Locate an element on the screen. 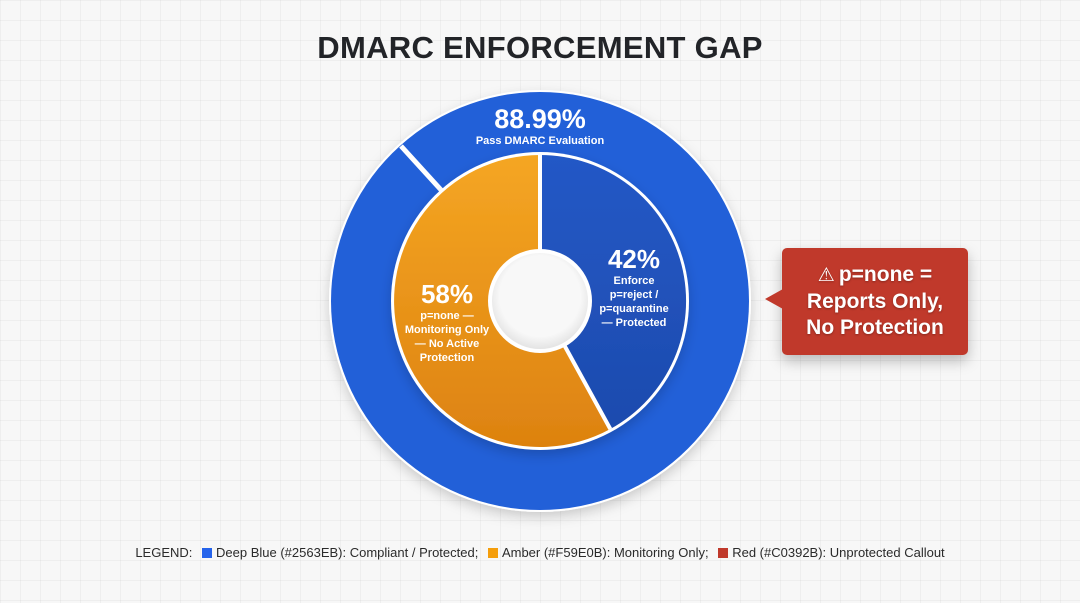  enforce-line-1: Enforce is located at coordinates (634, 281).